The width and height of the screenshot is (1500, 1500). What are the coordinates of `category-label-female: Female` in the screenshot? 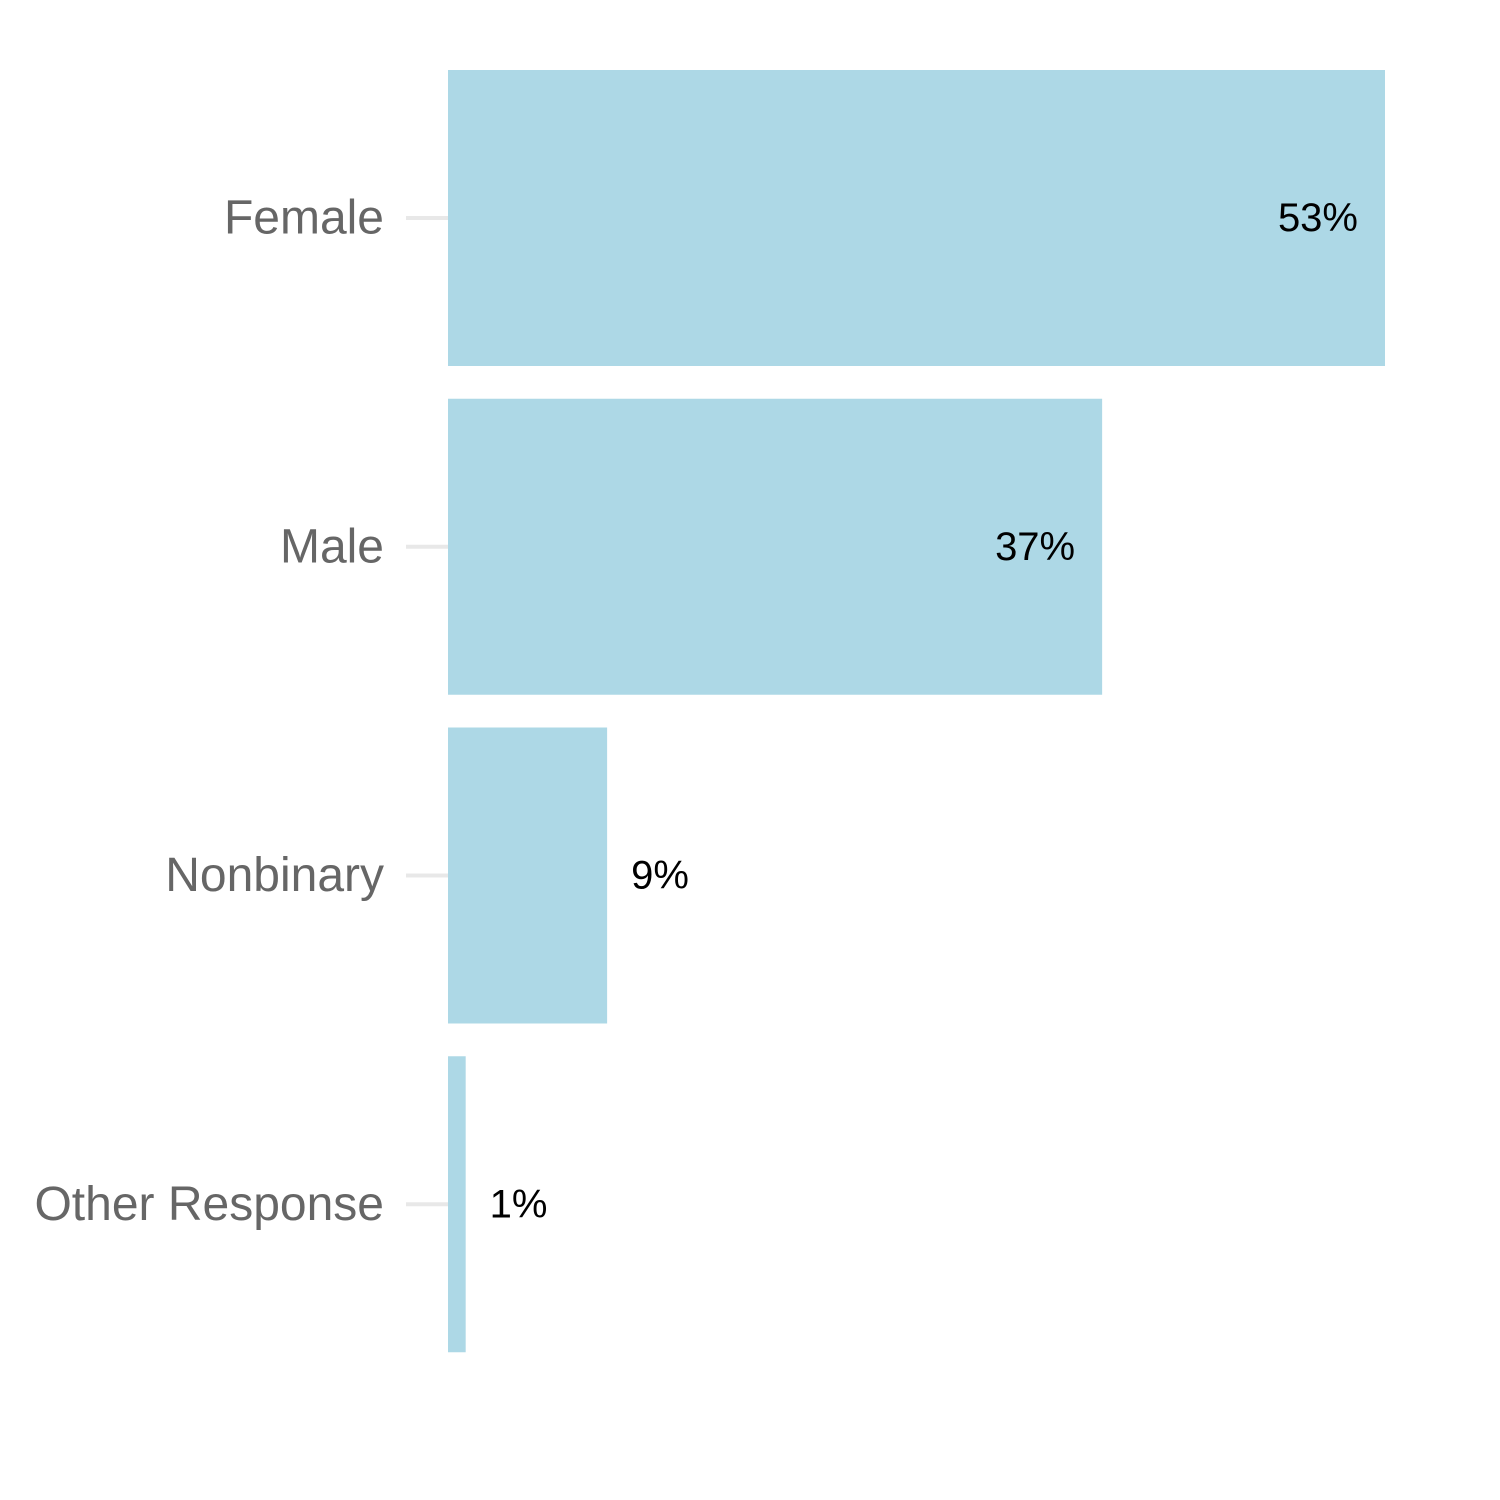 It's located at (304, 218).